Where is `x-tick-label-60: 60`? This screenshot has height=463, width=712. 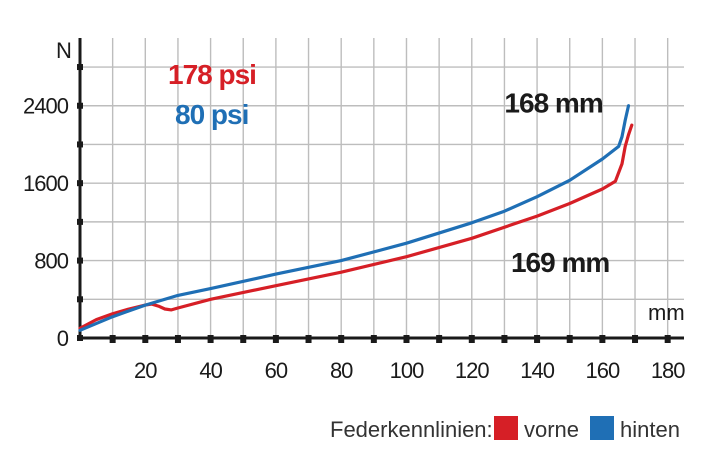 x-tick-label-60: 60 is located at coordinates (276, 370).